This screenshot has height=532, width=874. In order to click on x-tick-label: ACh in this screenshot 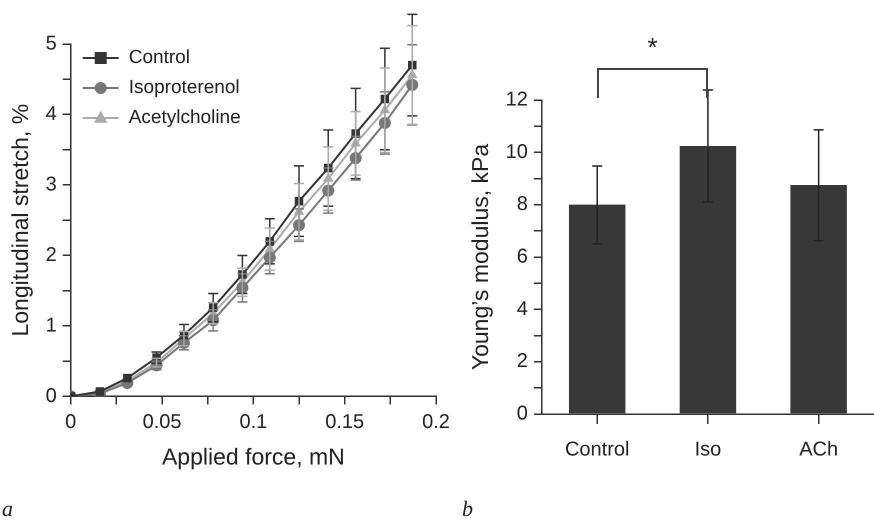, I will do `click(818, 449)`.